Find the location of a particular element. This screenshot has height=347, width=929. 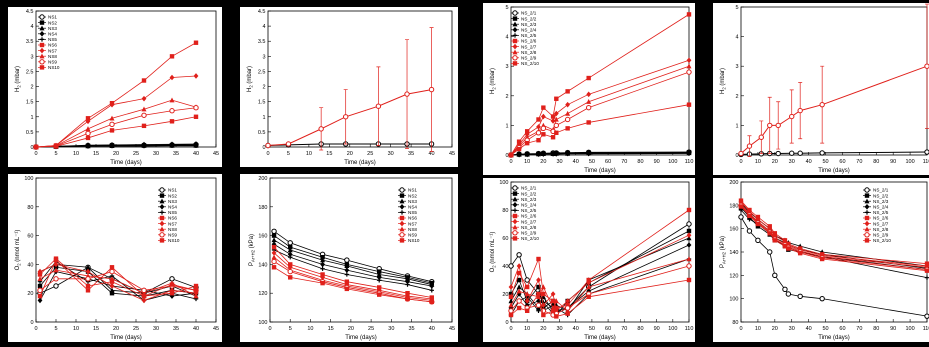

x-tick-label: 90 is located at coordinates (893, 162).